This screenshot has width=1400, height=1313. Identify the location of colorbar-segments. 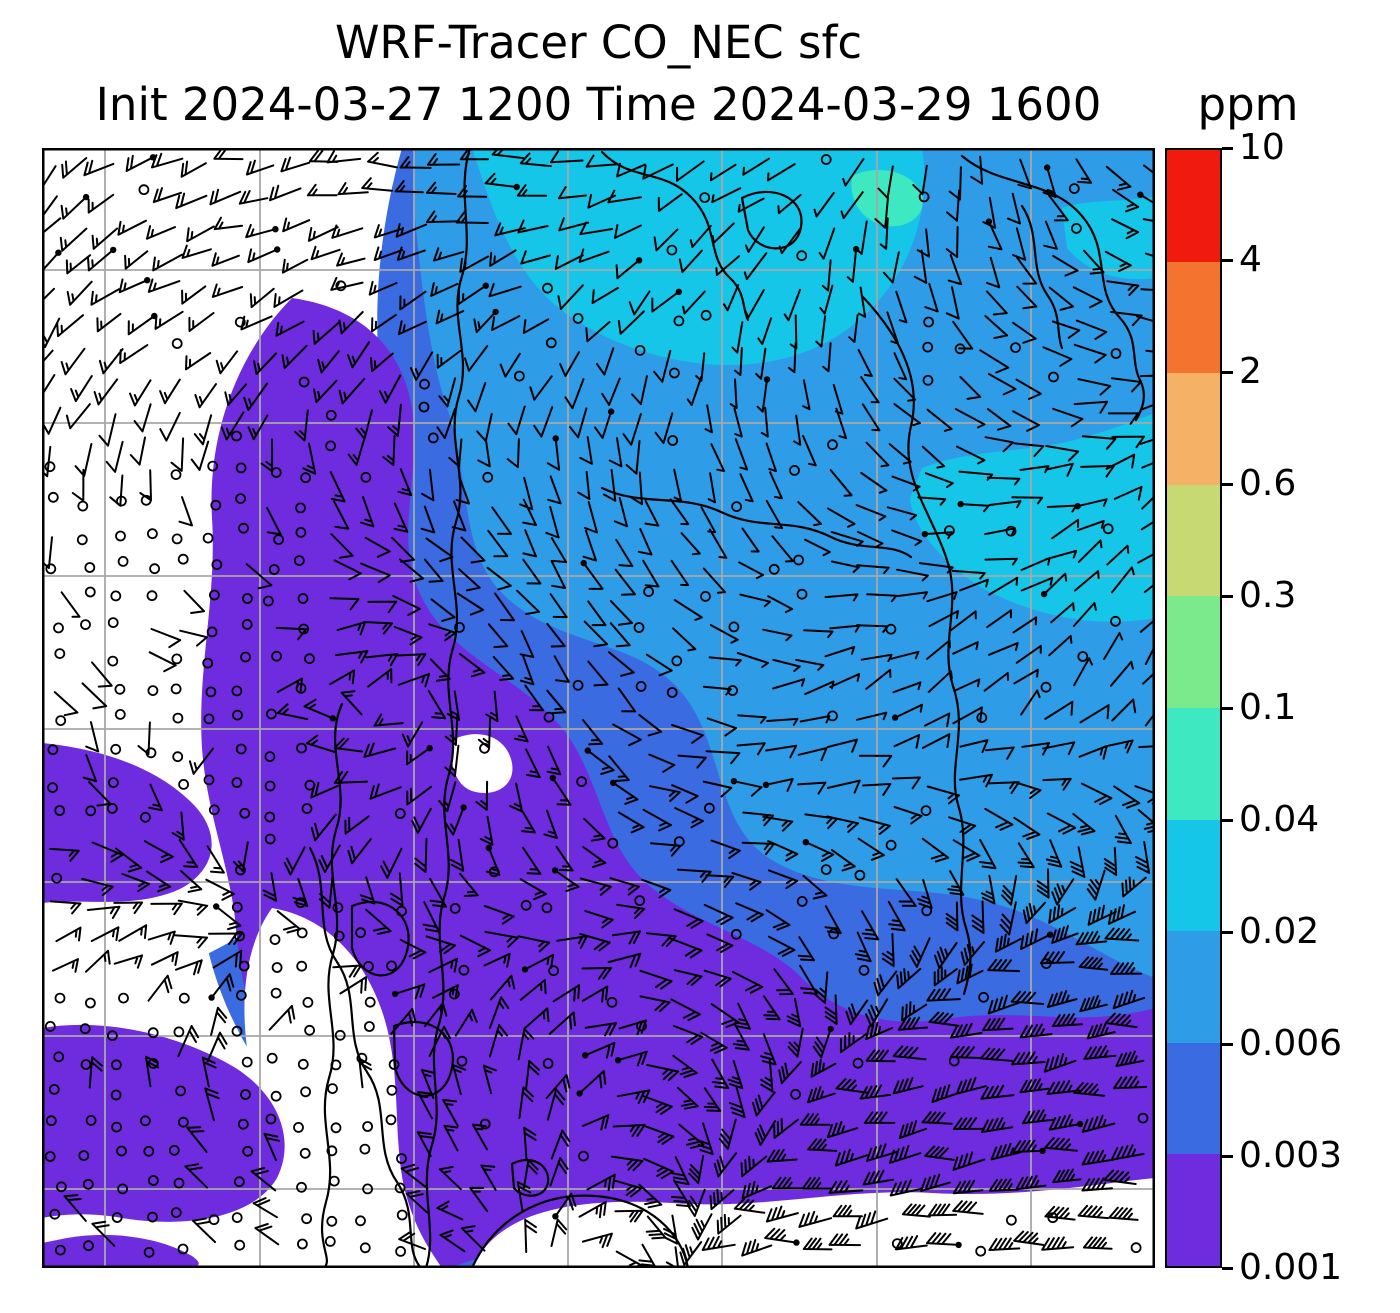
(1193, 708).